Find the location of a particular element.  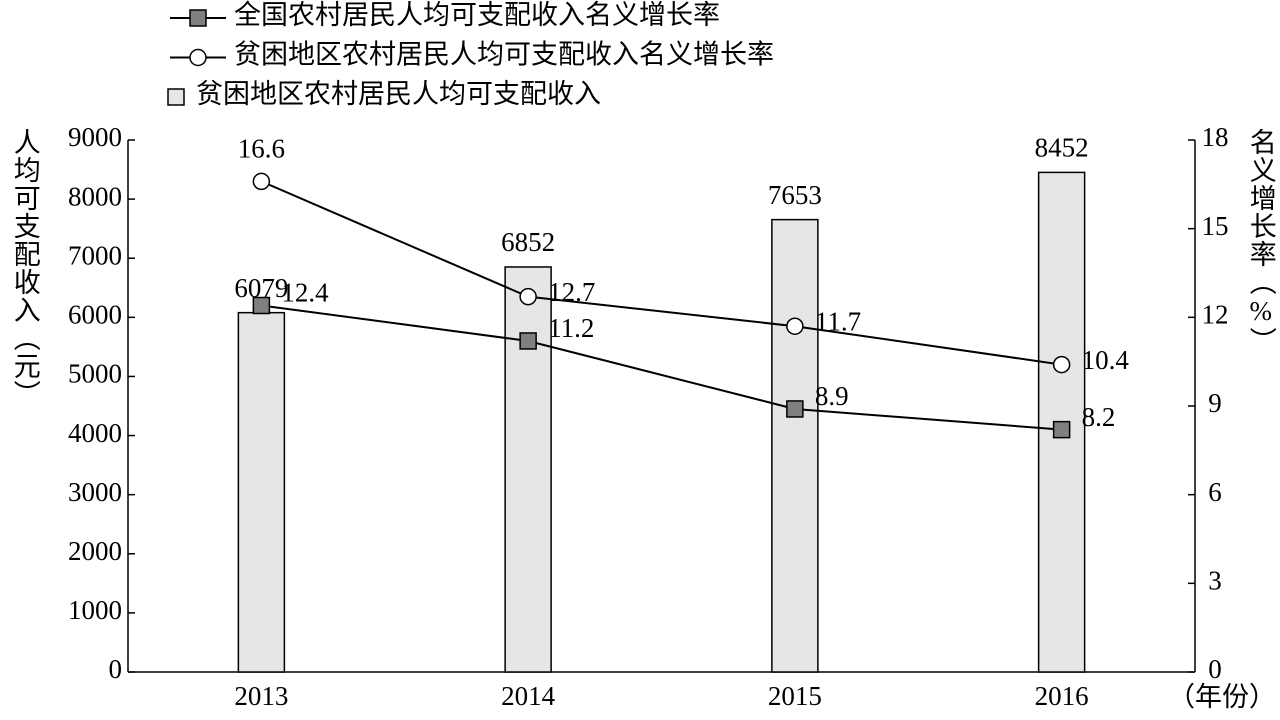

y2-tick-label: 9 is located at coordinates (1215, 403).